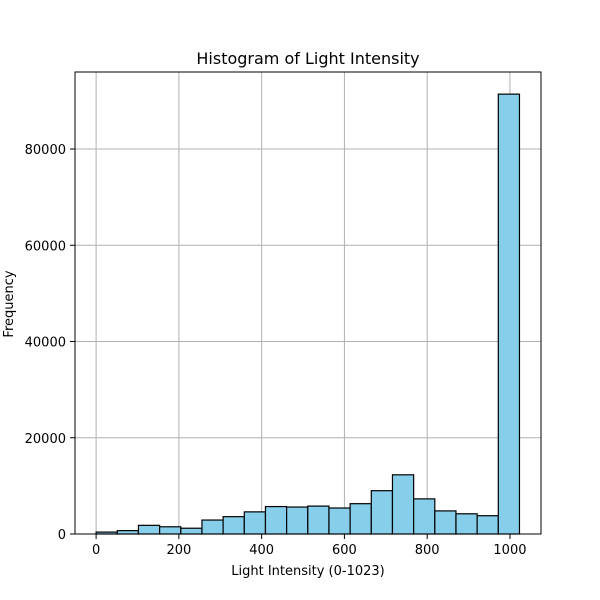 The width and height of the screenshot is (600, 600). What do you see at coordinates (344, 550) in the screenshot?
I see `x-tick-label: 600` at bounding box center [344, 550].